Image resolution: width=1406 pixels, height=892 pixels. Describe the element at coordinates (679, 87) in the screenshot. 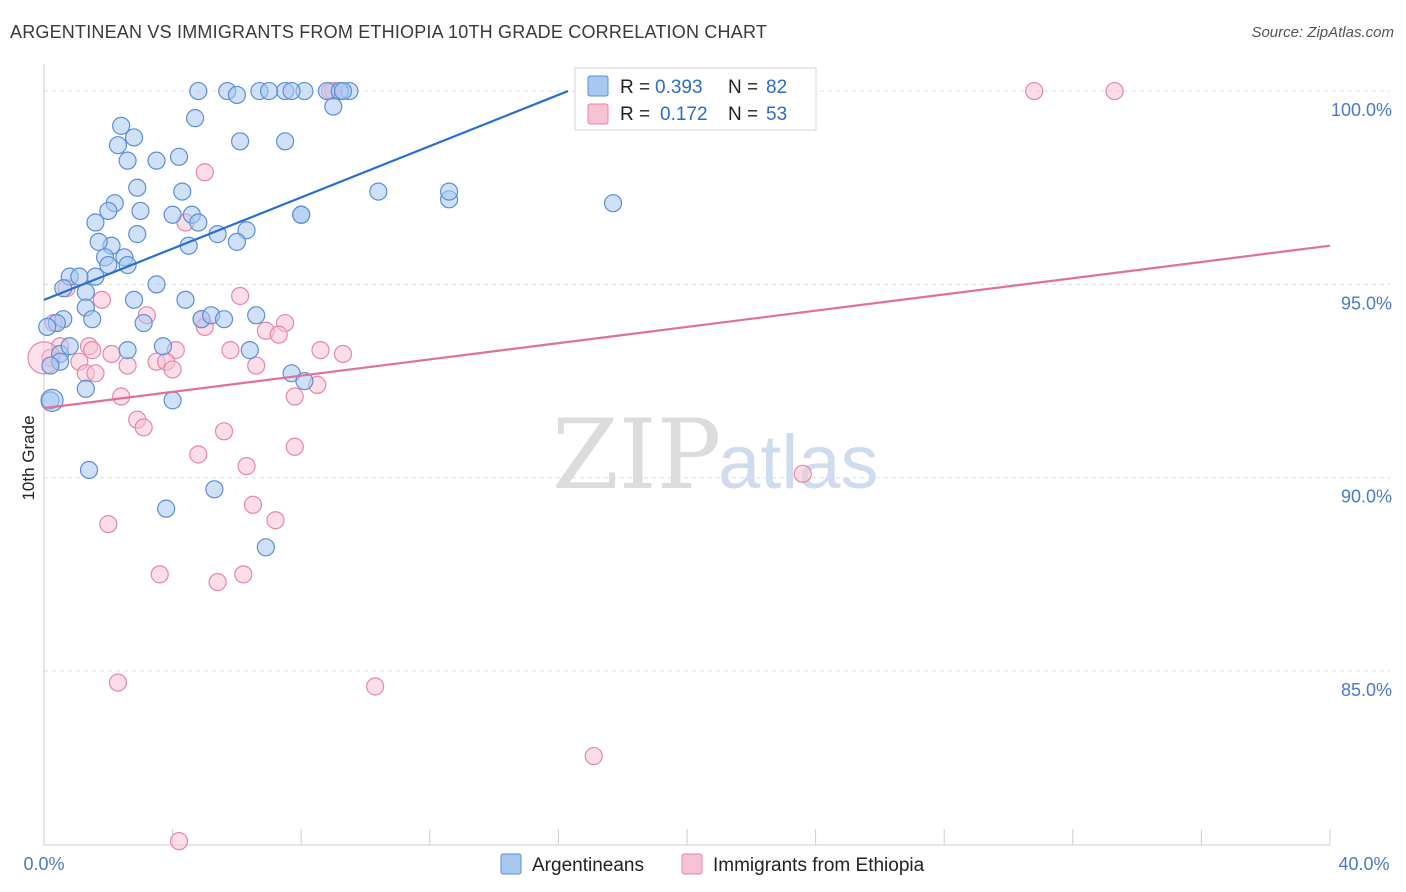

I see `legend-r-value-blue: 0.393` at that location.